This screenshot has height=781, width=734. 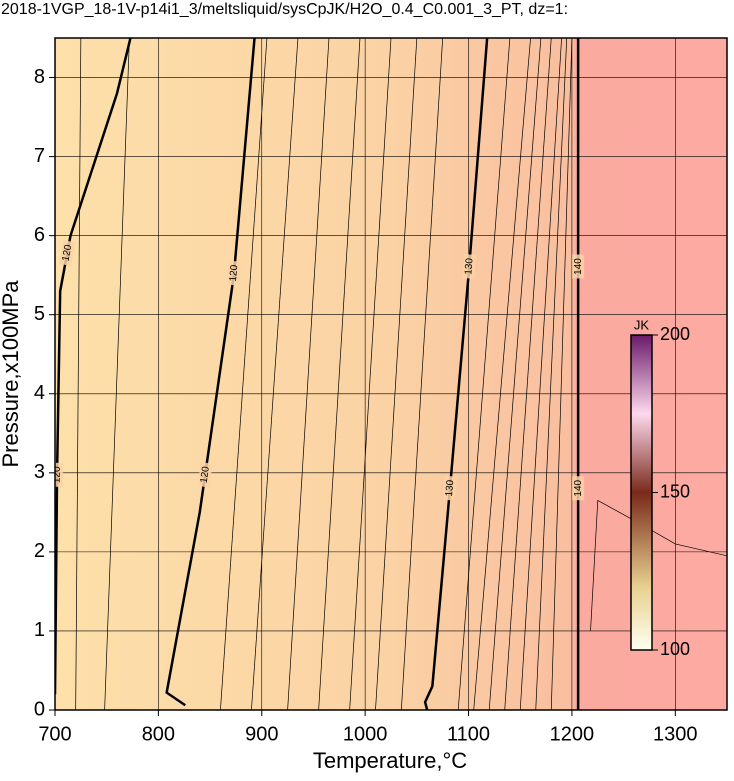 What do you see at coordinates (39, 551) in the screenshot?
I see `y-tick-label: 2` at bounding box center [39, 551].